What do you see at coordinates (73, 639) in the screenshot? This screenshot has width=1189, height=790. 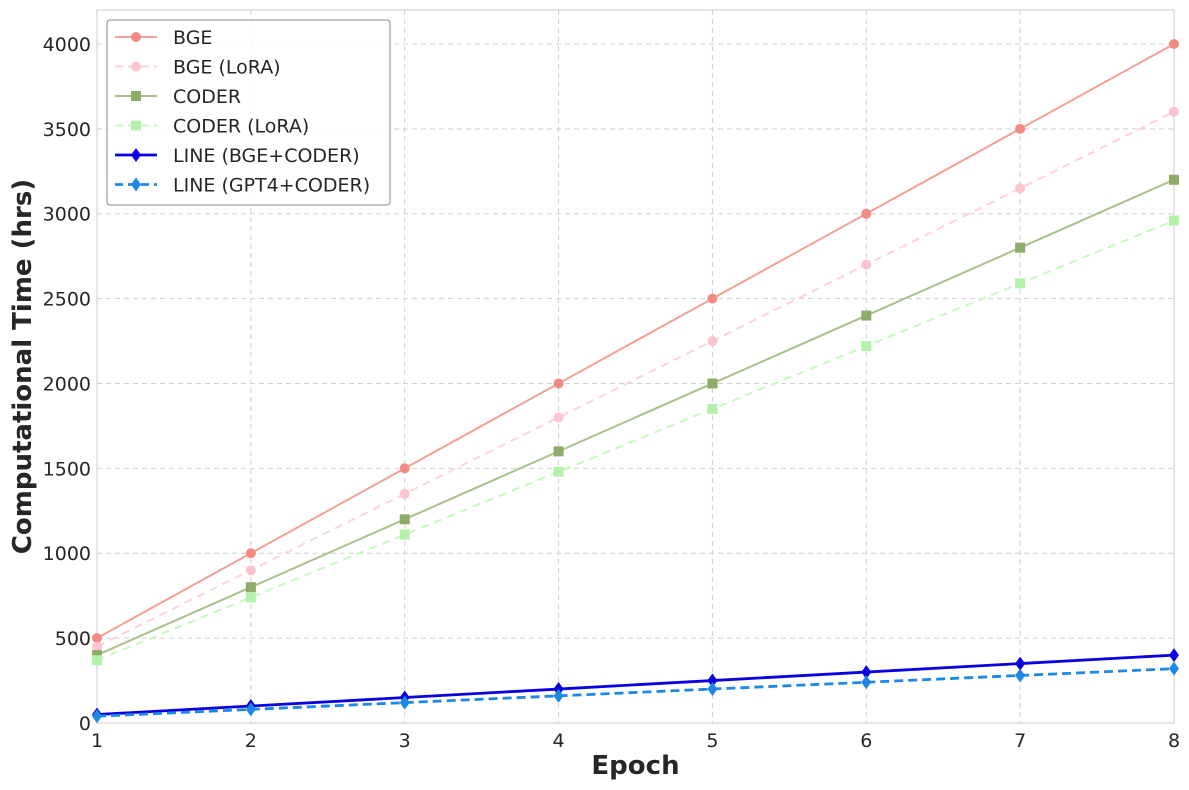 I see `y-tick-label: 500` at bounding box center [73, 639].